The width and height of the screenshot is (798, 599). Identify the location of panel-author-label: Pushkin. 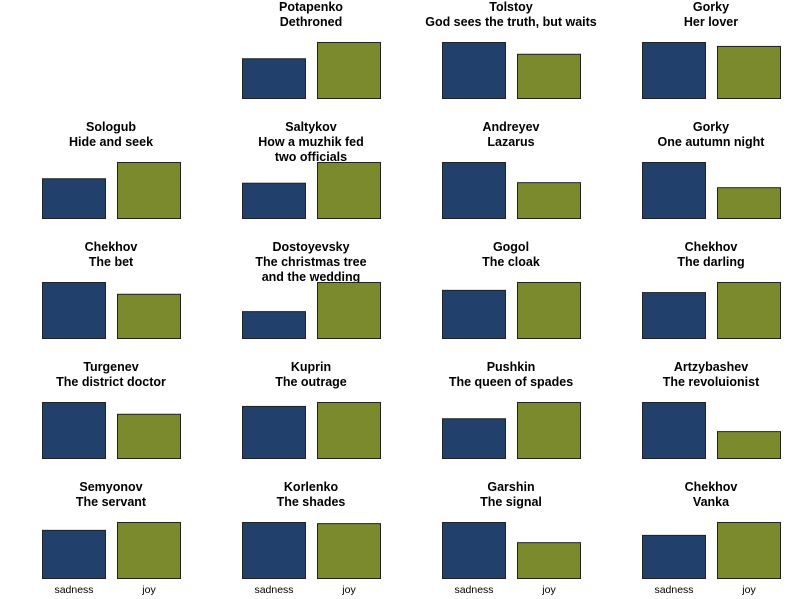
(511, 367).